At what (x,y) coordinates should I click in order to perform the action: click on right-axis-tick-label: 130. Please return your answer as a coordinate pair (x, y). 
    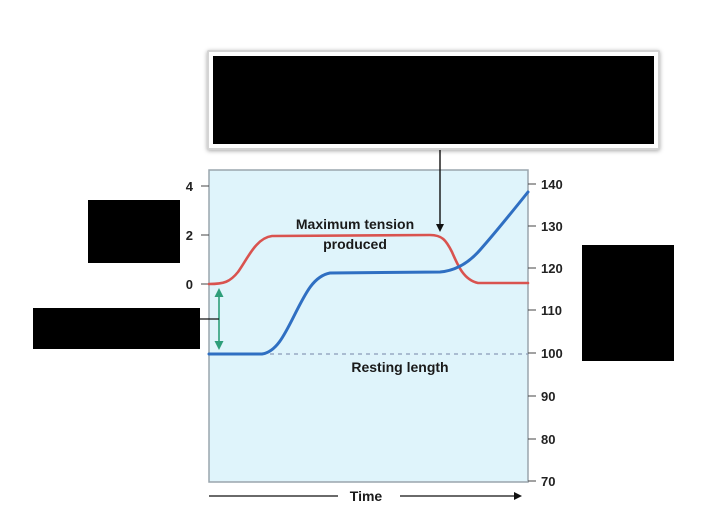
    Looking at the image, I should click on (552, 226).